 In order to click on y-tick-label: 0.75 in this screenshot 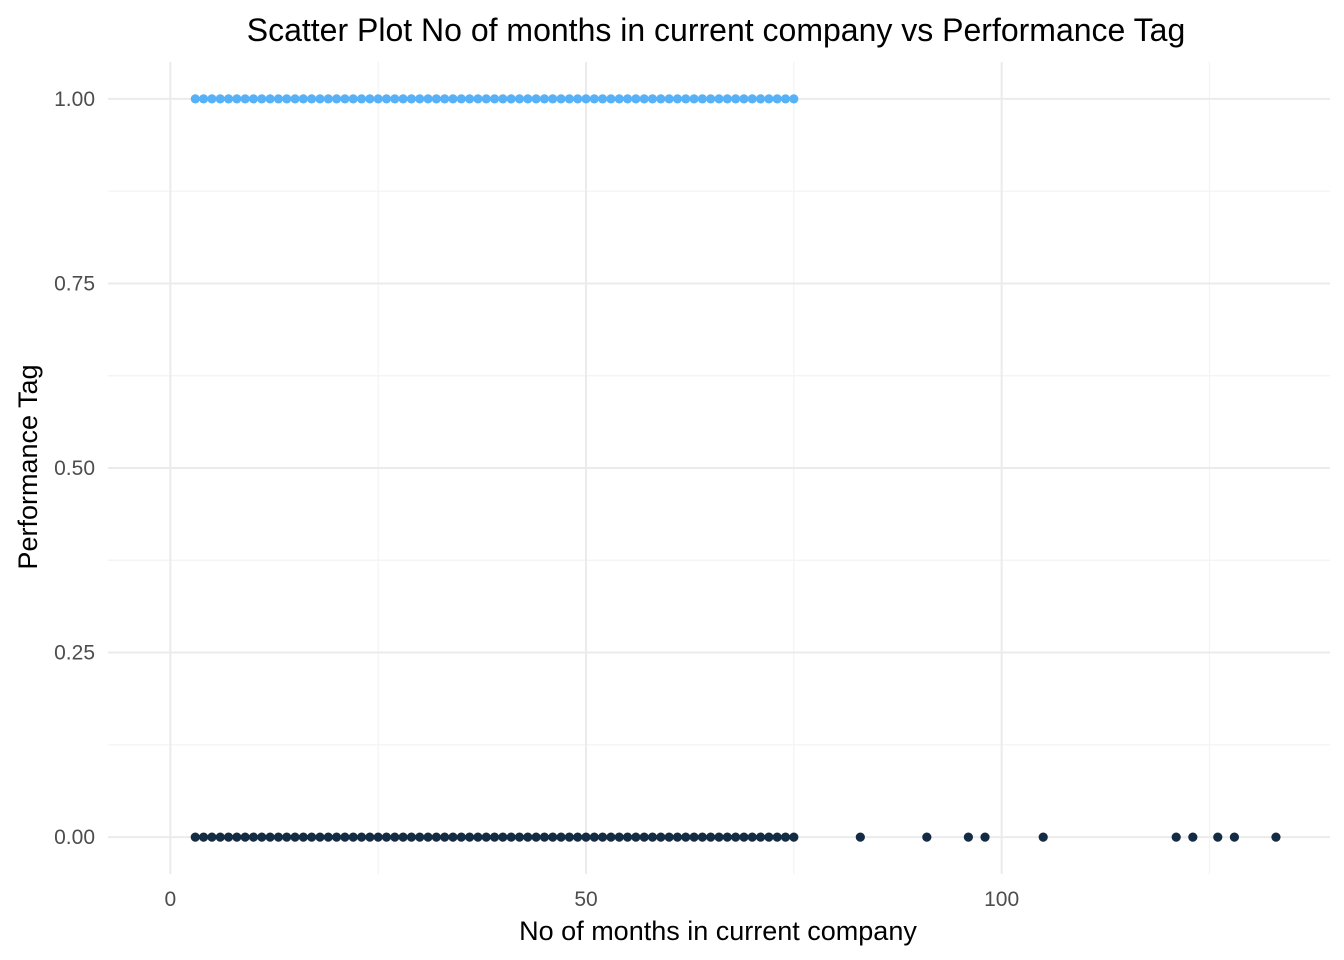, I will do `click(74, 283)`.